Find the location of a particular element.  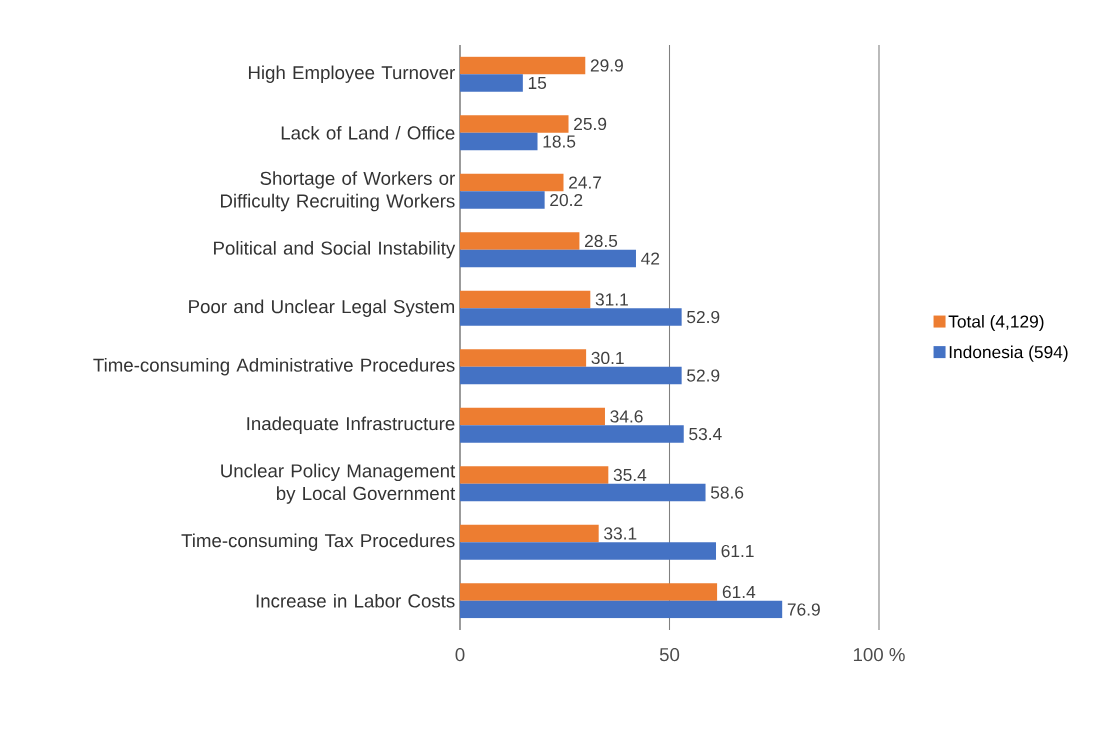

x-tick-label: 0 is located at coordinates (460, 655).